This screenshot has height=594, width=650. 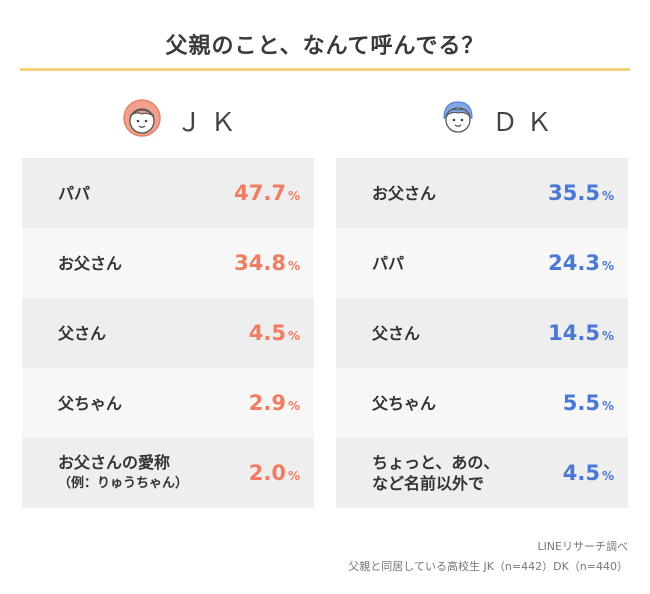 I want to click on value-number: 34.8, so click(x=260, y=263).